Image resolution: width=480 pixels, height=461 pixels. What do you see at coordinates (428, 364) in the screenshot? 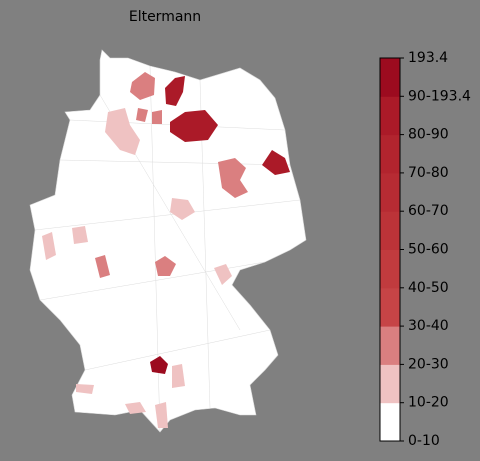
I see `colorbar-label: 20-30` at bounding box center [428, 364].